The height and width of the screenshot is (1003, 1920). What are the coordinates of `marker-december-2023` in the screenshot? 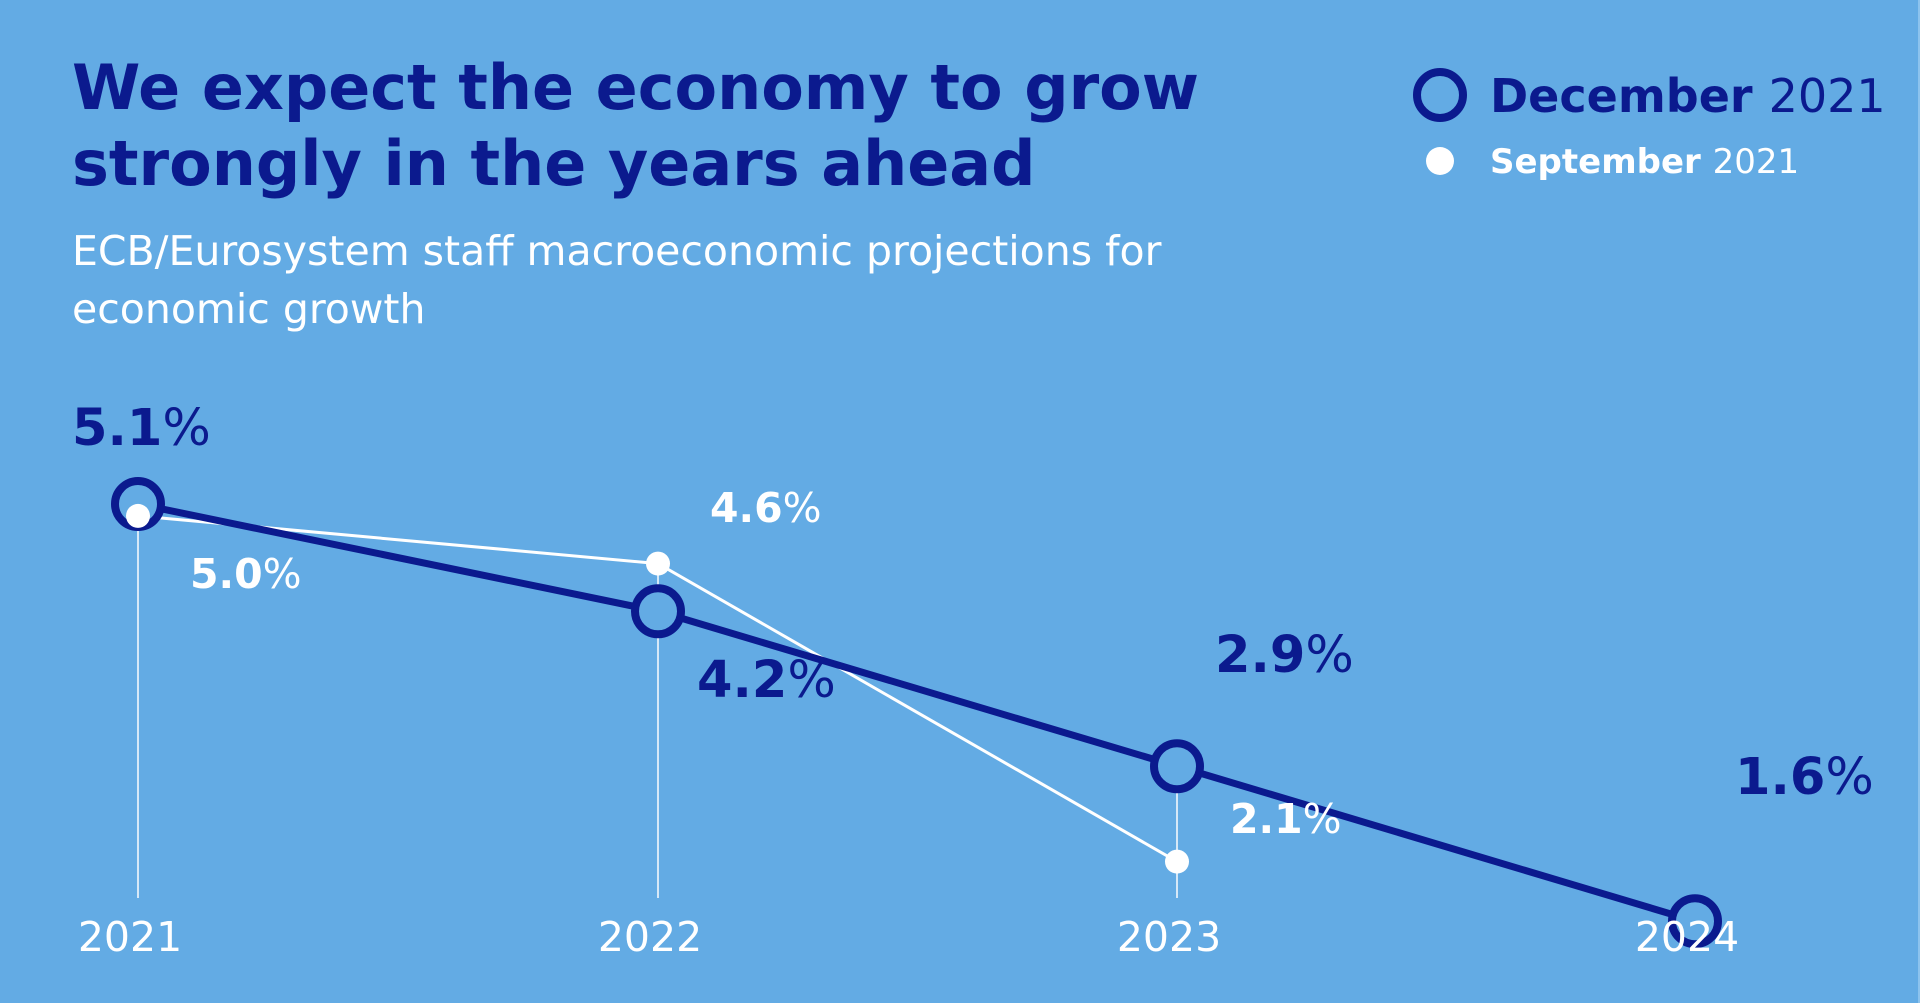 It's located at (1177, 766).